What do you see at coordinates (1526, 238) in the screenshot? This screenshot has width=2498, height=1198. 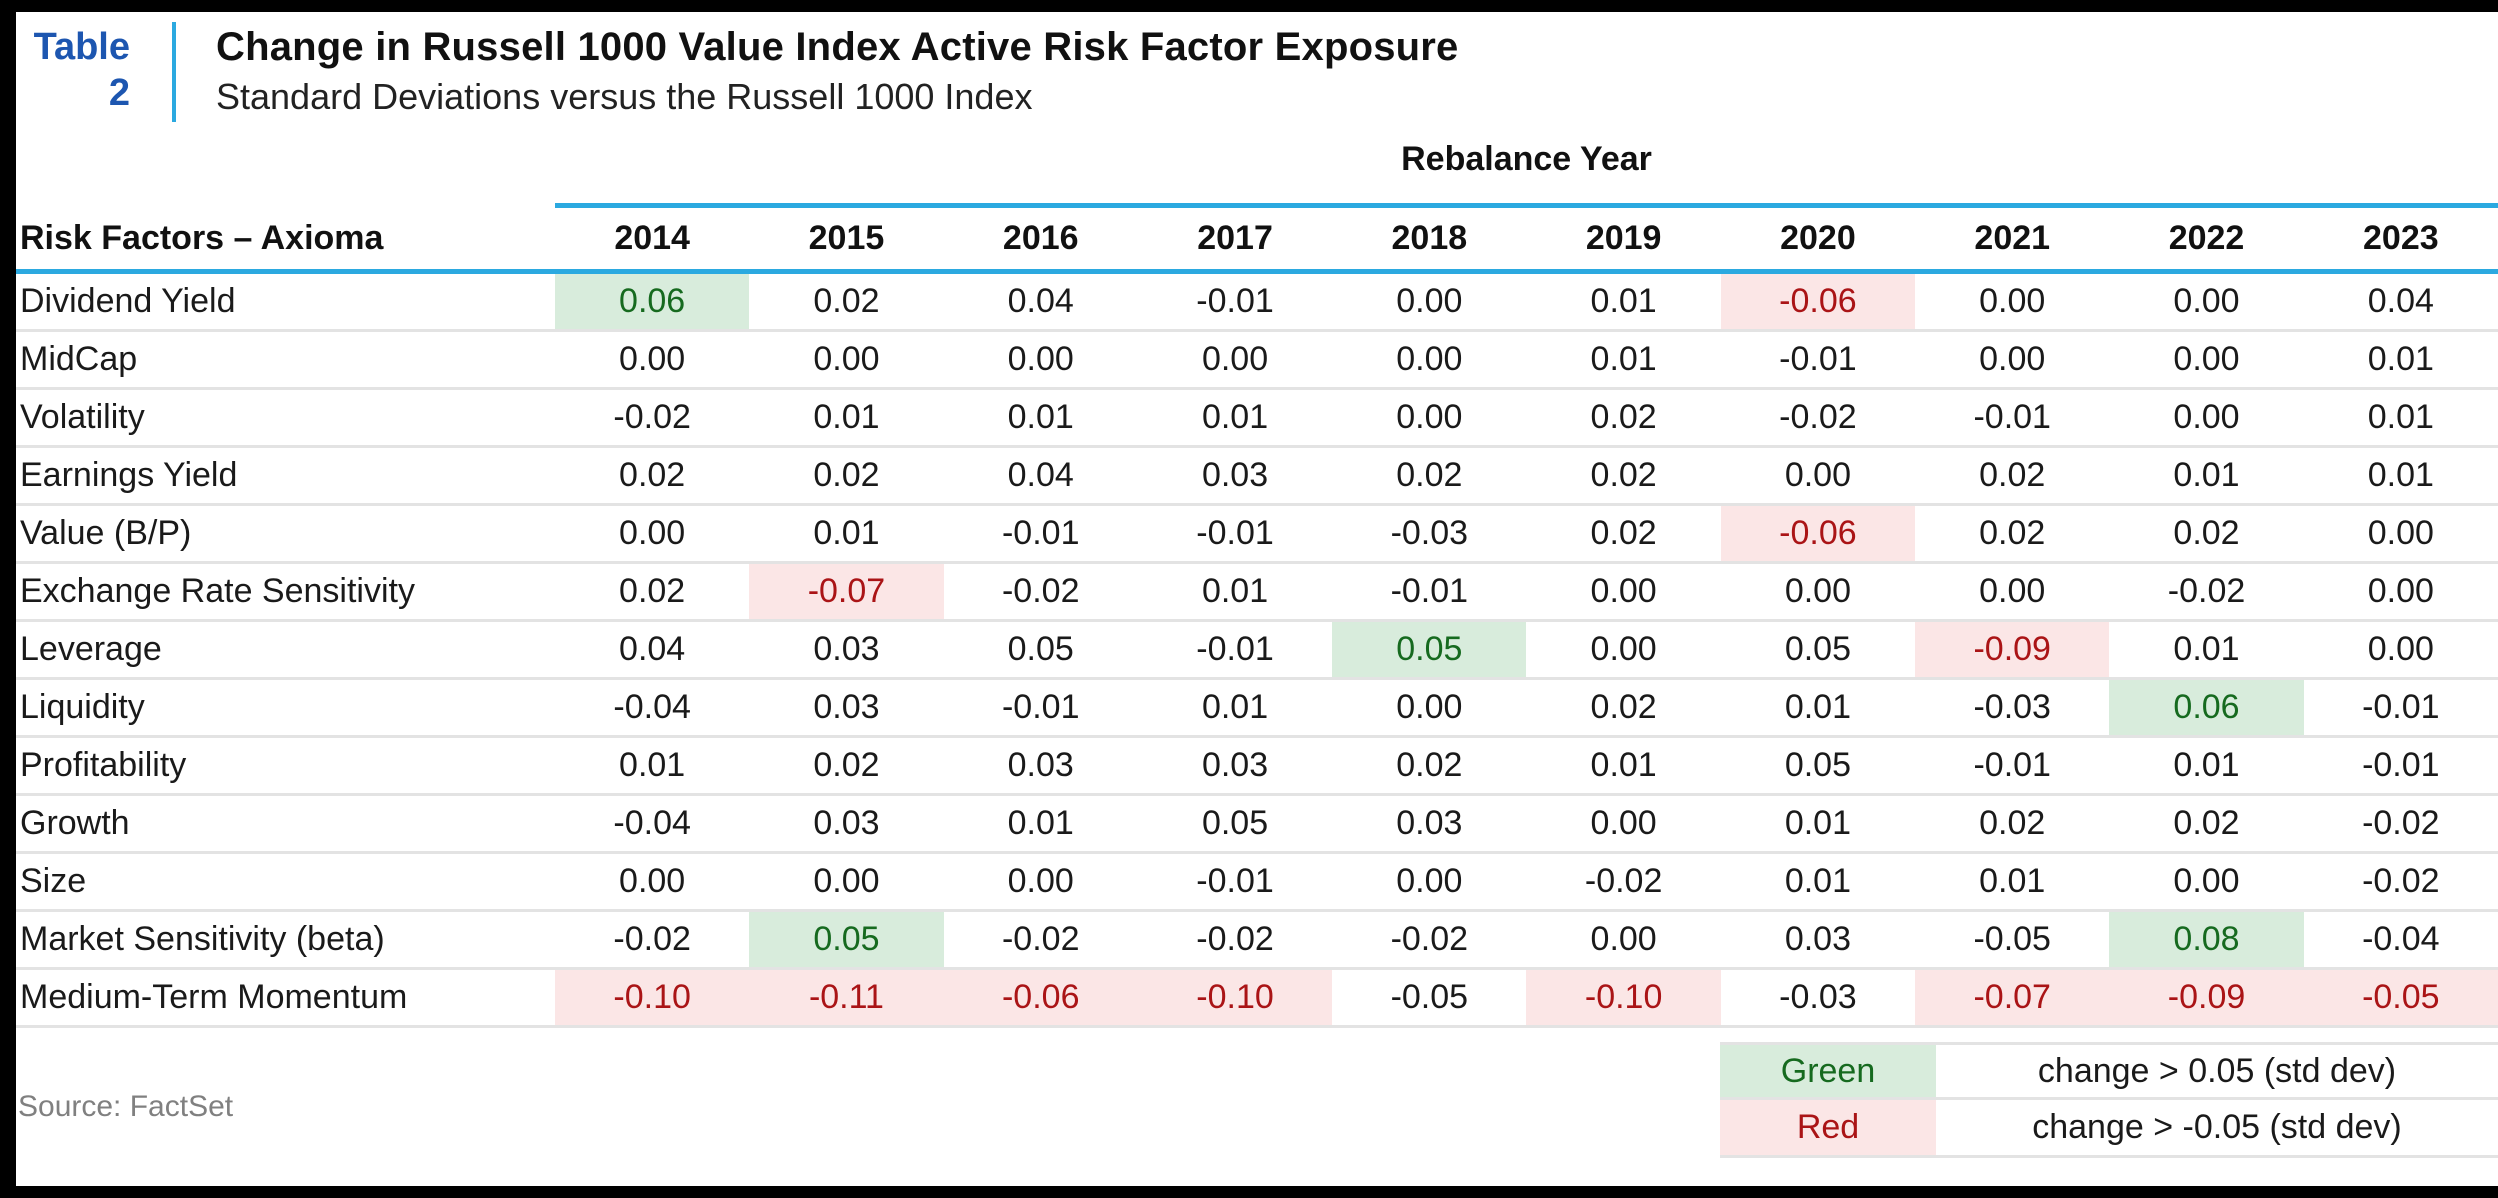 I see `year-headers: 2014 2015 2016 2017 2018 2019 2020 2021 2022 2023` at bounding box center [1526, 238].